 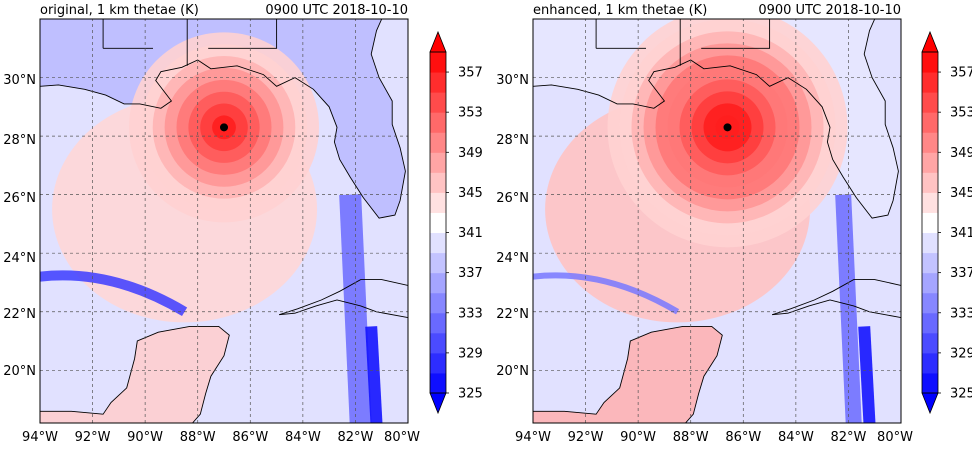 What do you see at coordinates (303, 437) in the screenshot?
I see `x-tick-label: 84°W` at bounding box center [303, 437].